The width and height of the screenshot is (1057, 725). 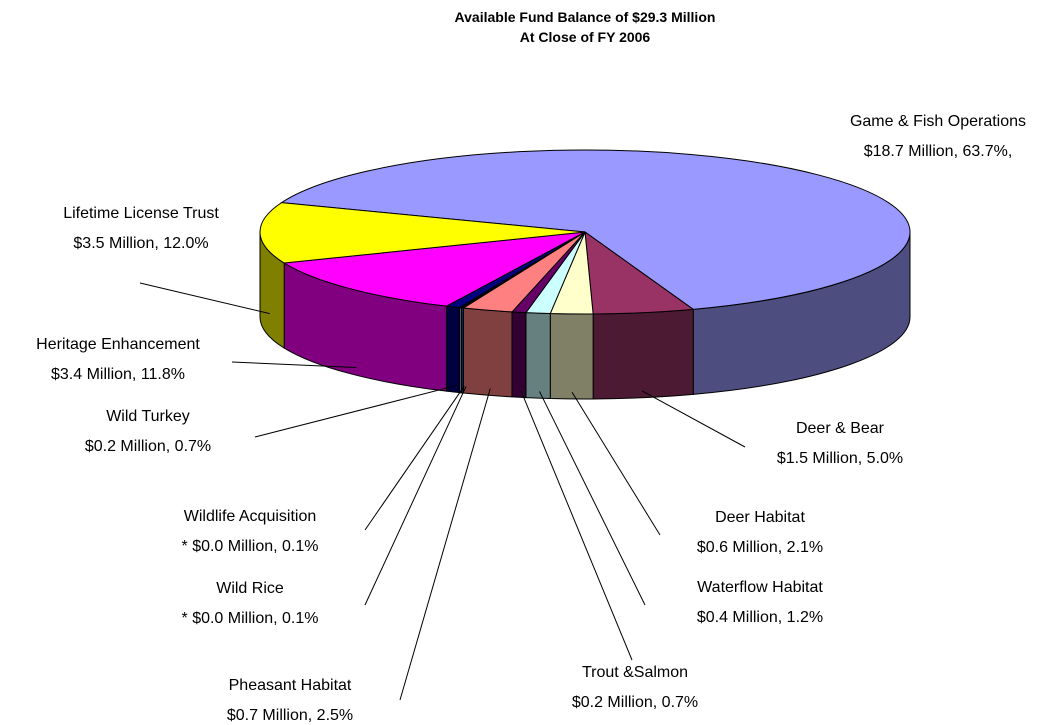 What do you see at coordinates (141, 213) in the screenshot?
I see `slice-label: Lifetime License Trust` at bounding box center [141, 213].